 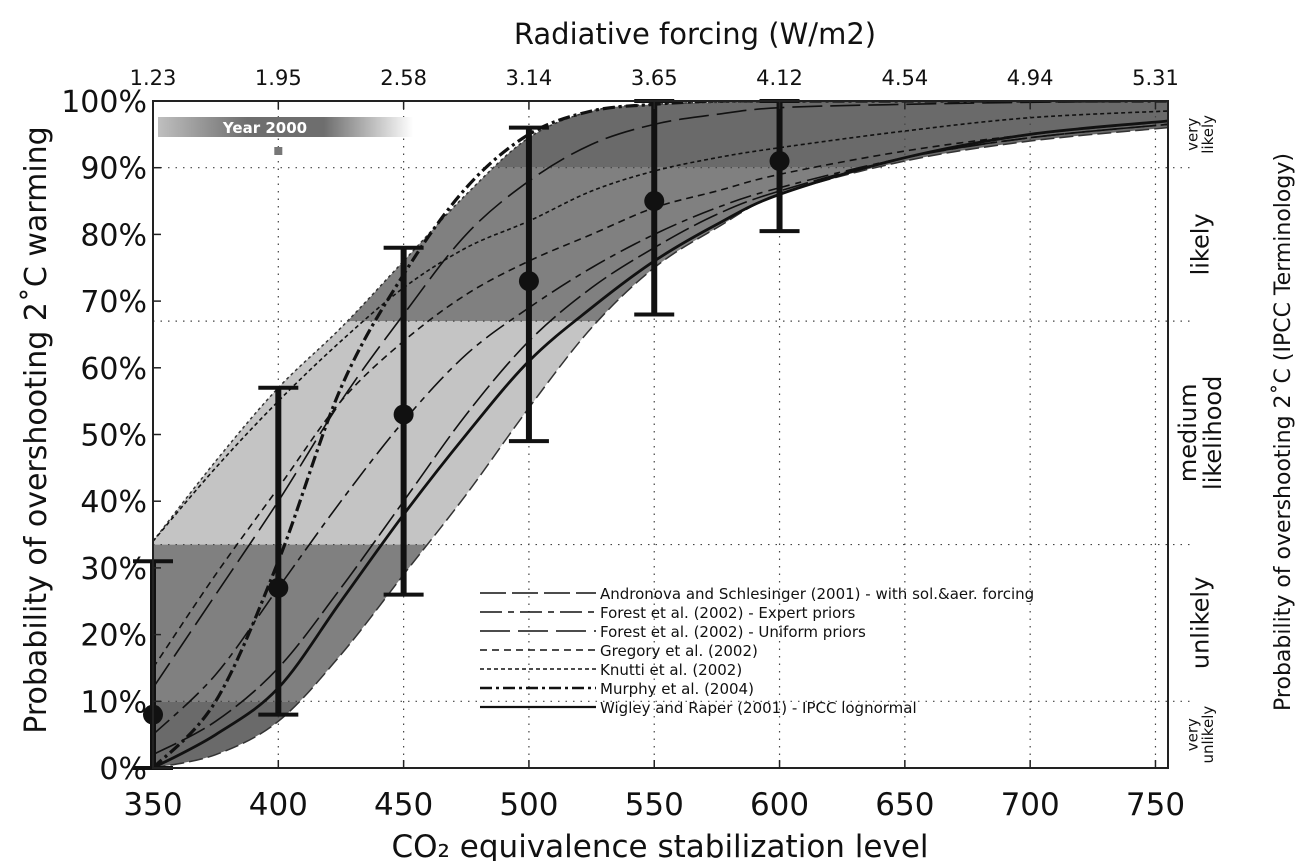 What do you see at coordinates (264, 128) in the screenshot?
I see `year-2000-label: Year 2000` at bounding box center [264, 128].